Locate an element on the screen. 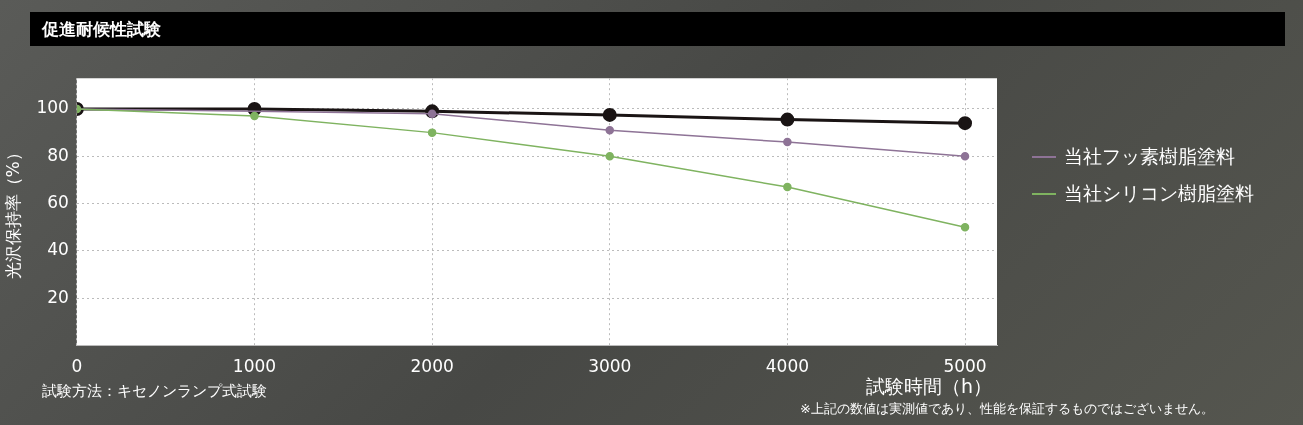  chart-title: 促進耐候性試験 is located at coordinates (657, 29).